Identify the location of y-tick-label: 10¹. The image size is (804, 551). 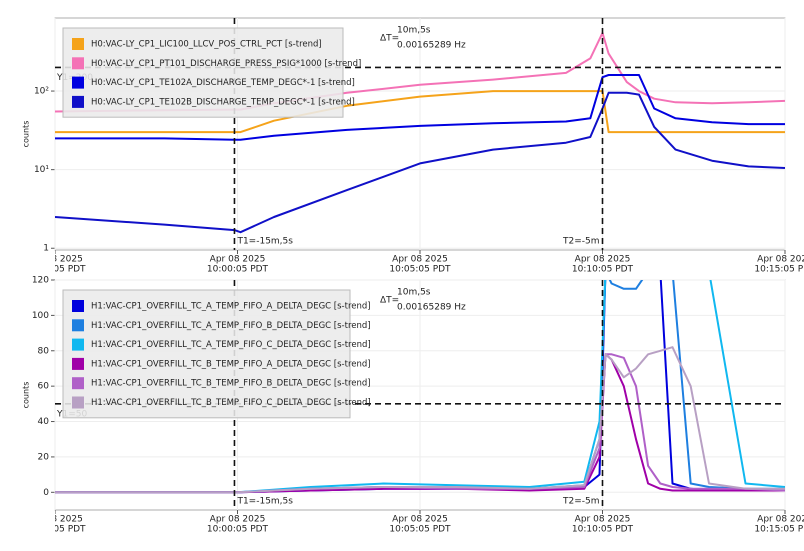
(41, 170).